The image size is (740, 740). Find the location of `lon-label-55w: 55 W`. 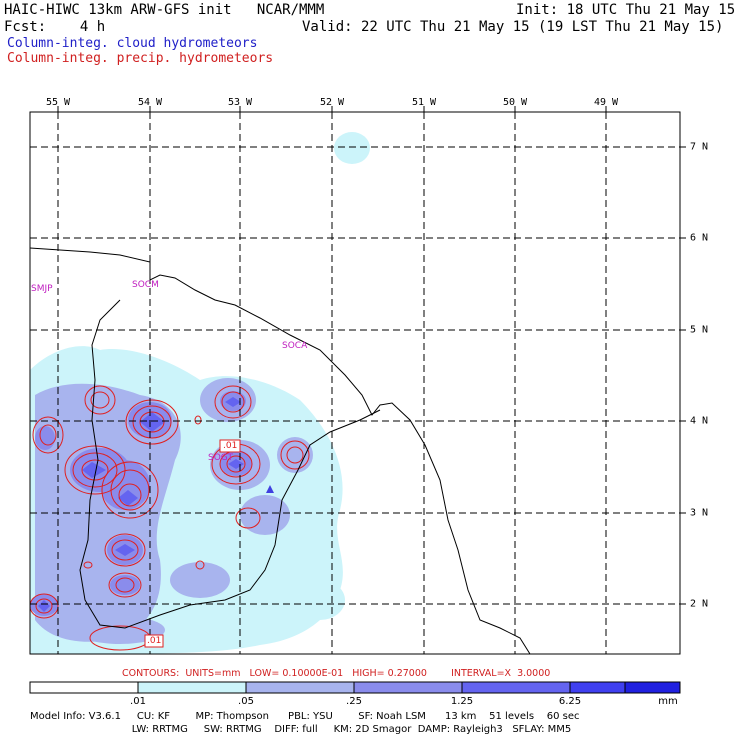

lon-label-55w: 55 W is located at coordinates (58, 102).